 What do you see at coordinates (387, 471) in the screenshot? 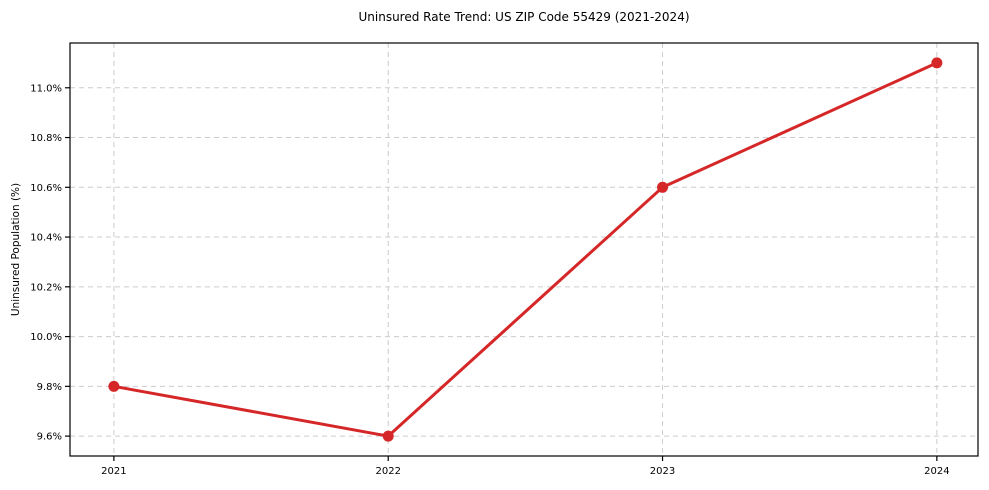
I see `x-tick-label: 2022` at bounding box center [387, 471].